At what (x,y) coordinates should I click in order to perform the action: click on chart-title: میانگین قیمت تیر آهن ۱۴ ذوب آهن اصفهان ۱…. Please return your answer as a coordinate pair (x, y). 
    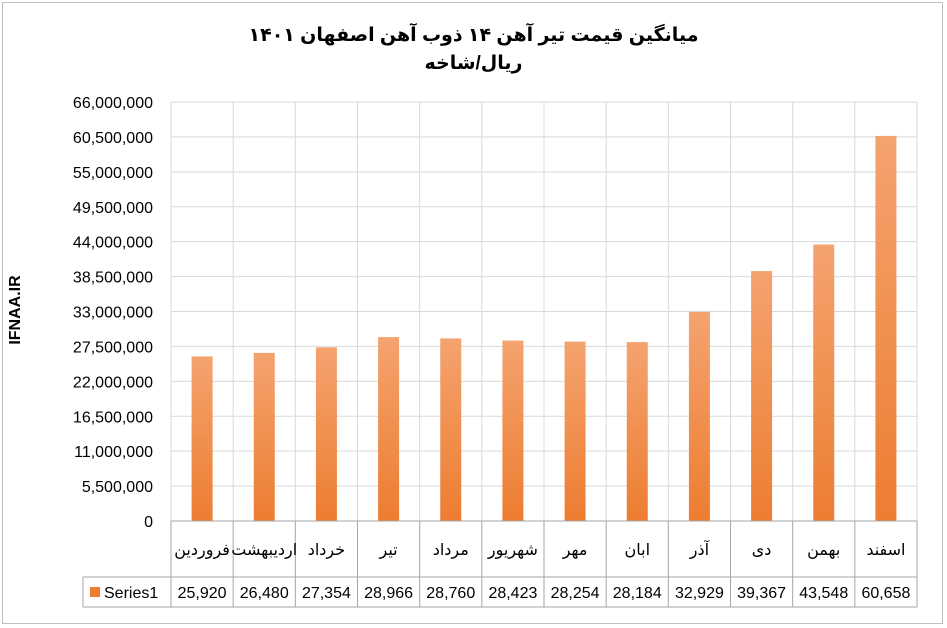
    Looking at the image, I should click on (473, 35).